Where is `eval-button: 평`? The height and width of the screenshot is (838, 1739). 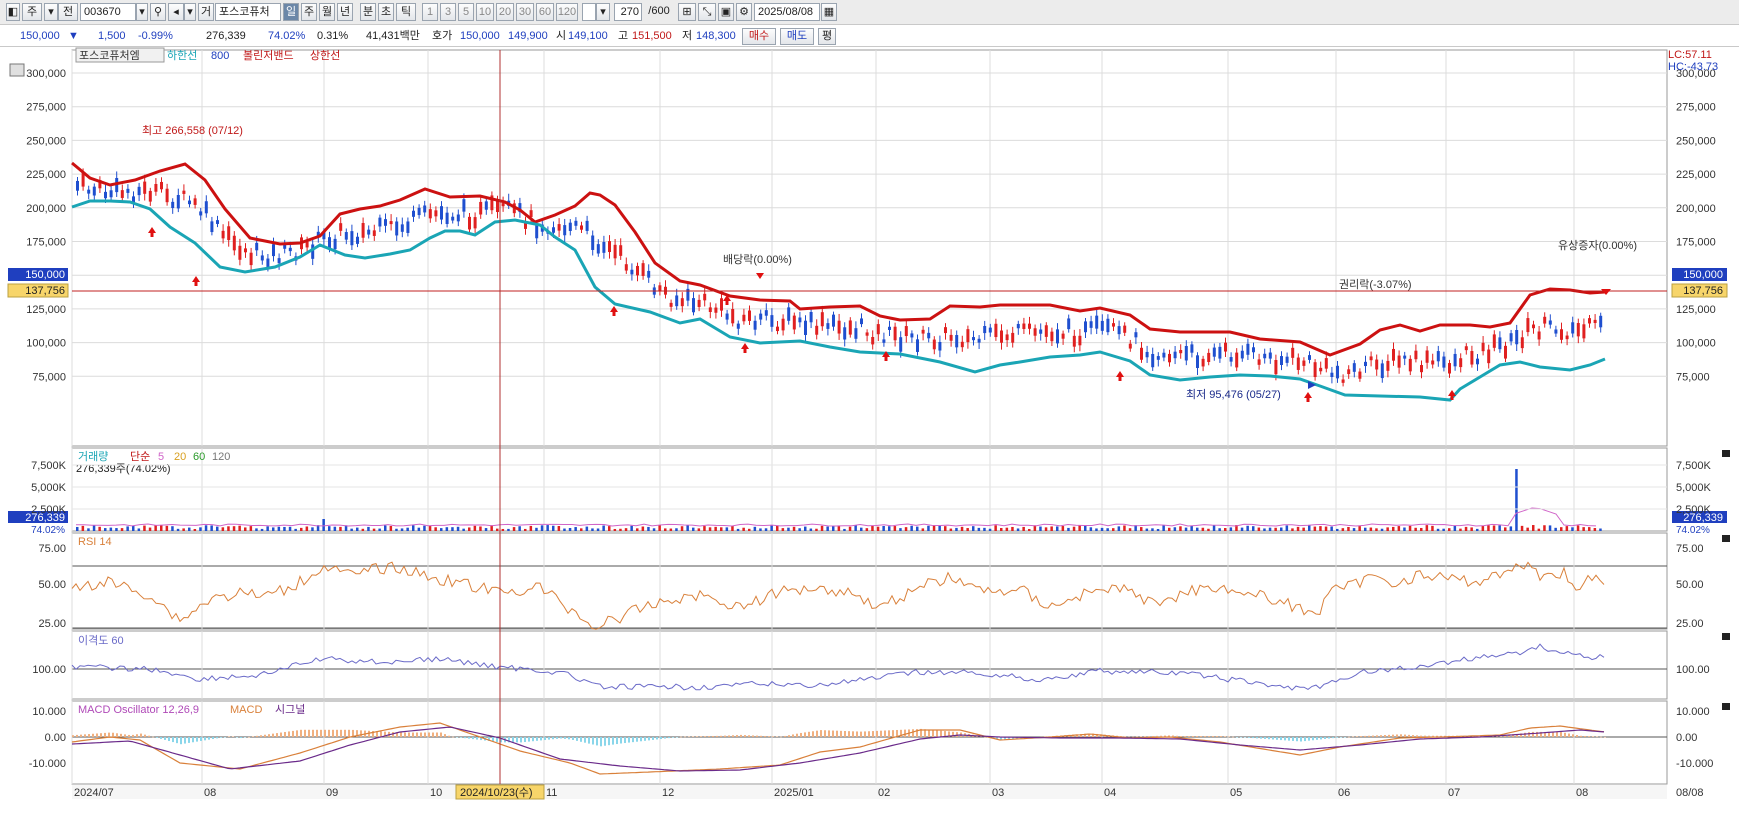
eval-button: 평 is located at coordinates (827, 36).